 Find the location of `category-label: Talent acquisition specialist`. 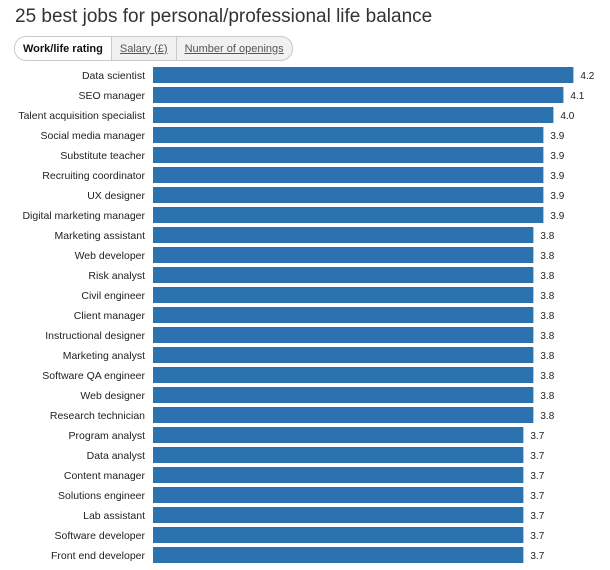

category-label: Talent acquisition specialist is located at coordinates (81, 116).